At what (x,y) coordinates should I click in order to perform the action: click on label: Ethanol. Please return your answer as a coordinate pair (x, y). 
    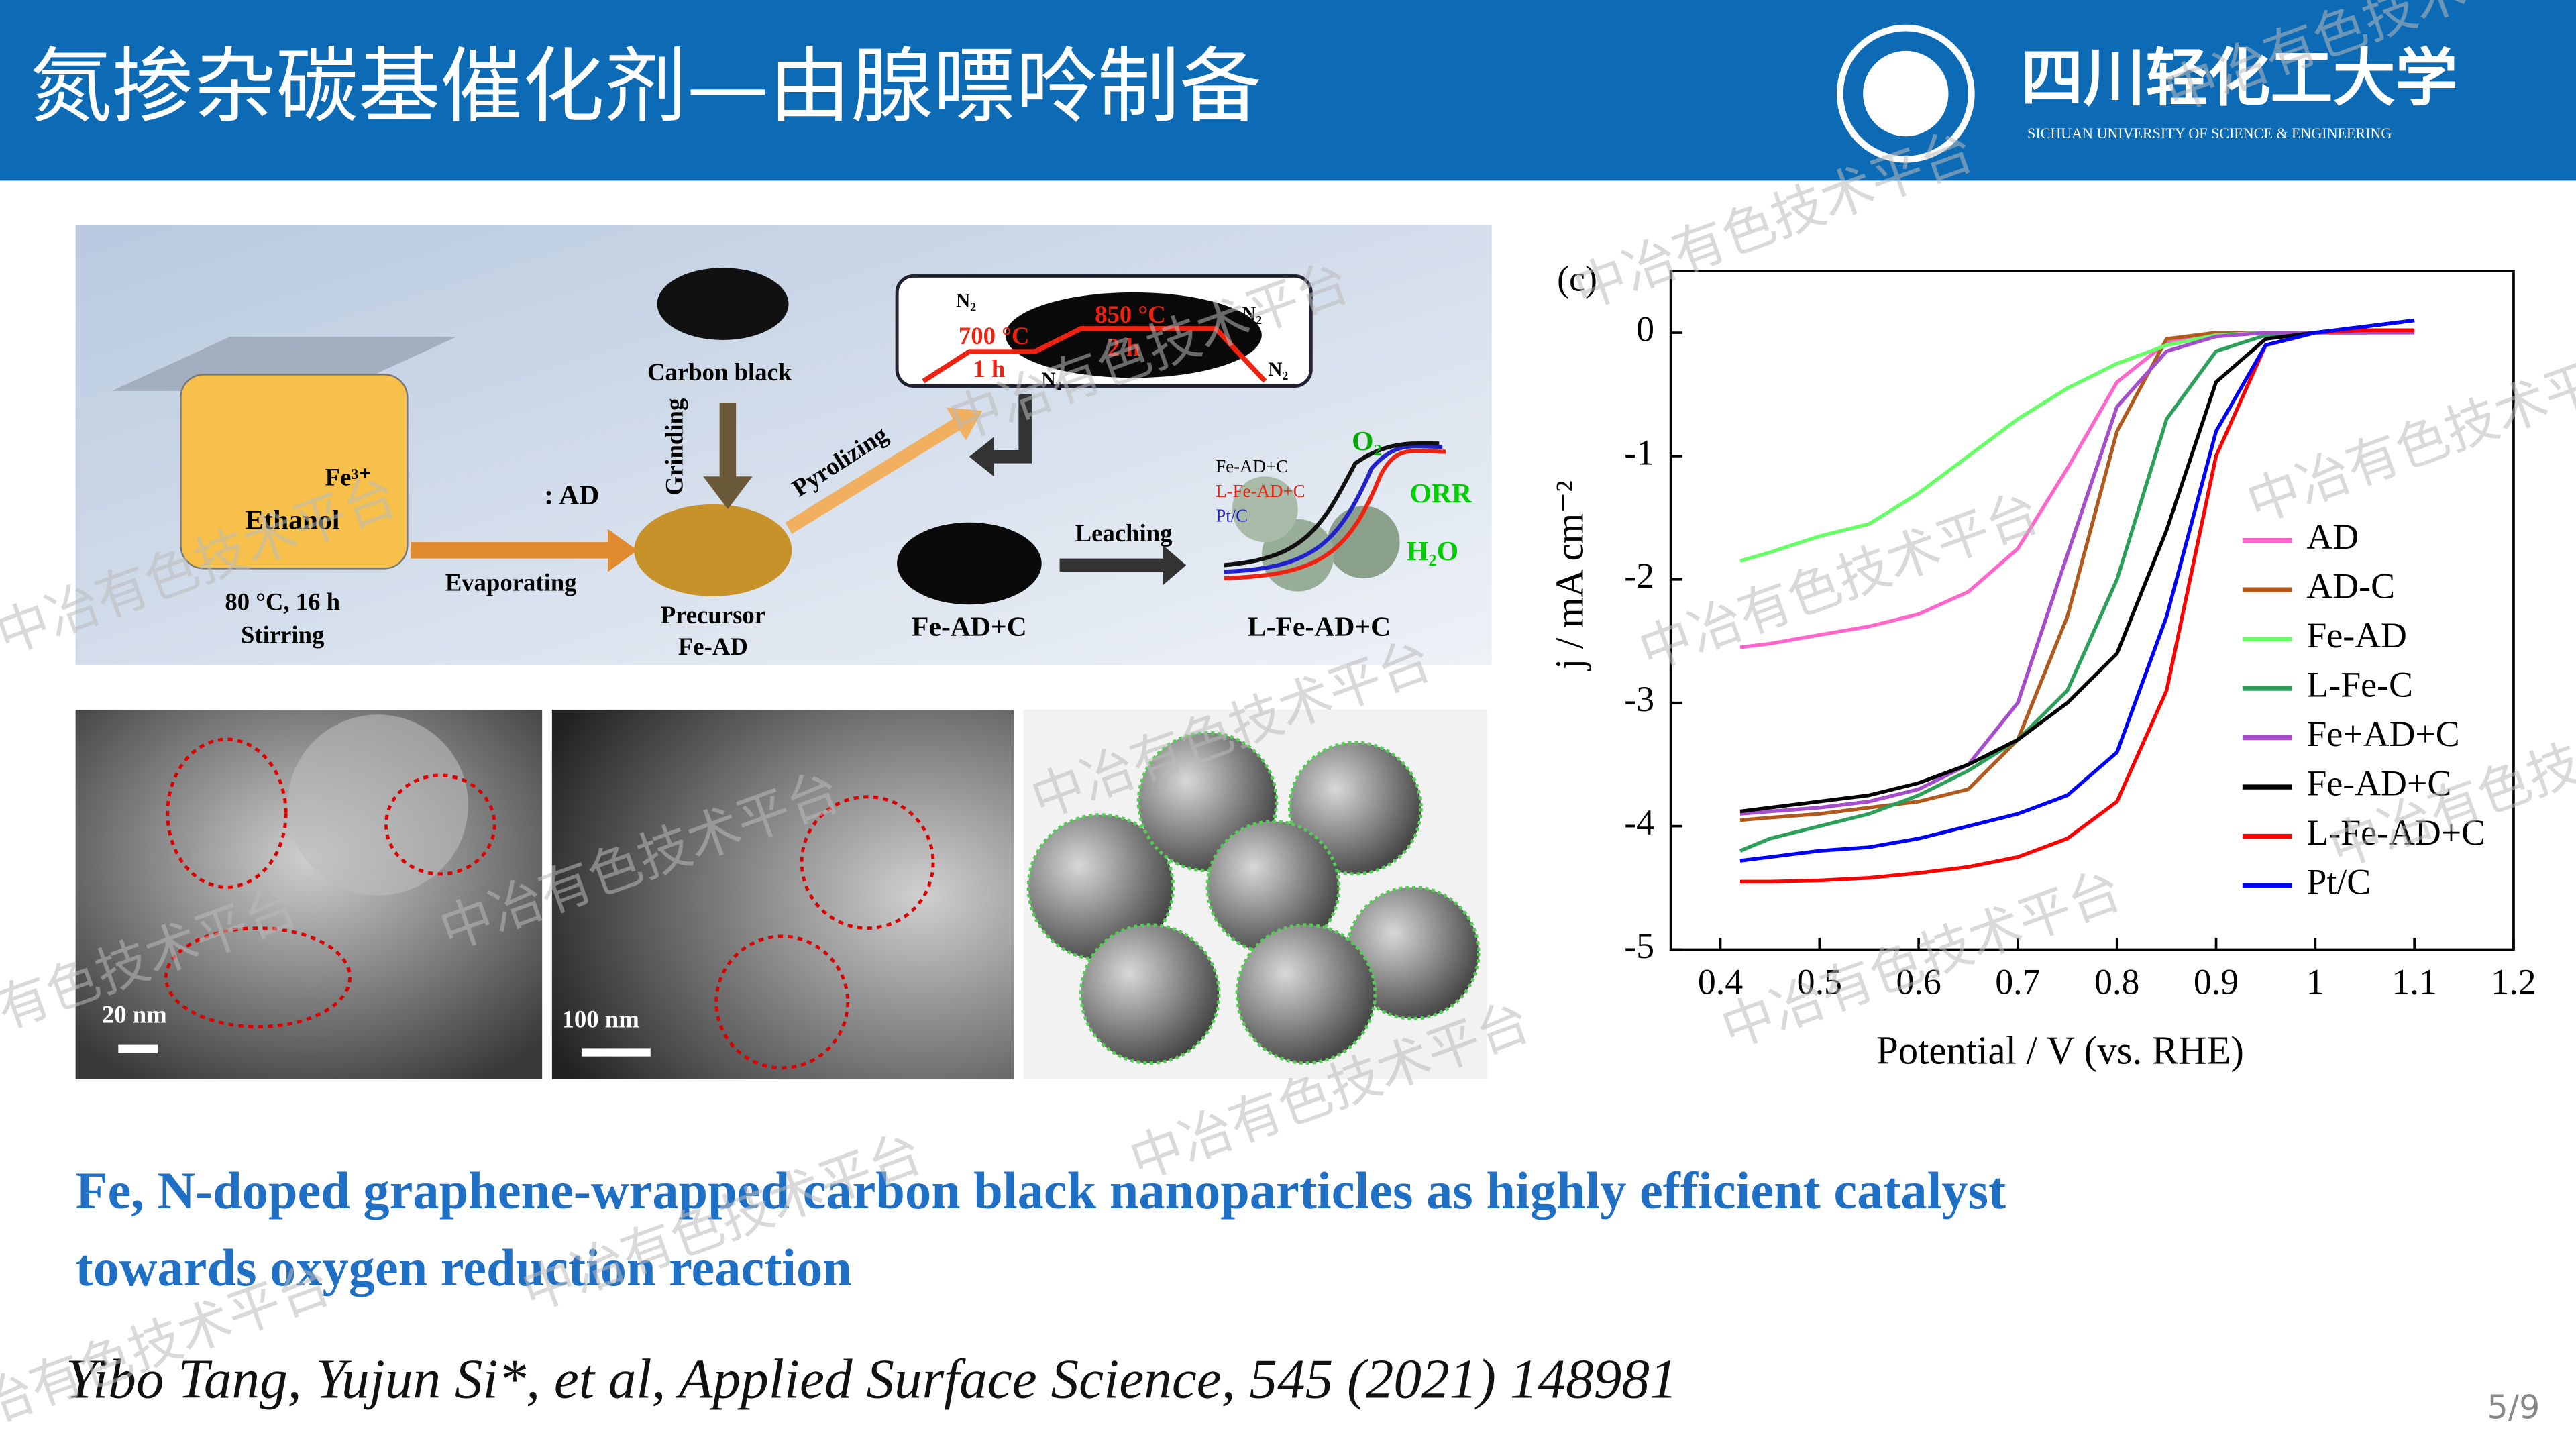
    Looking at the image, I should click on (292, 519).